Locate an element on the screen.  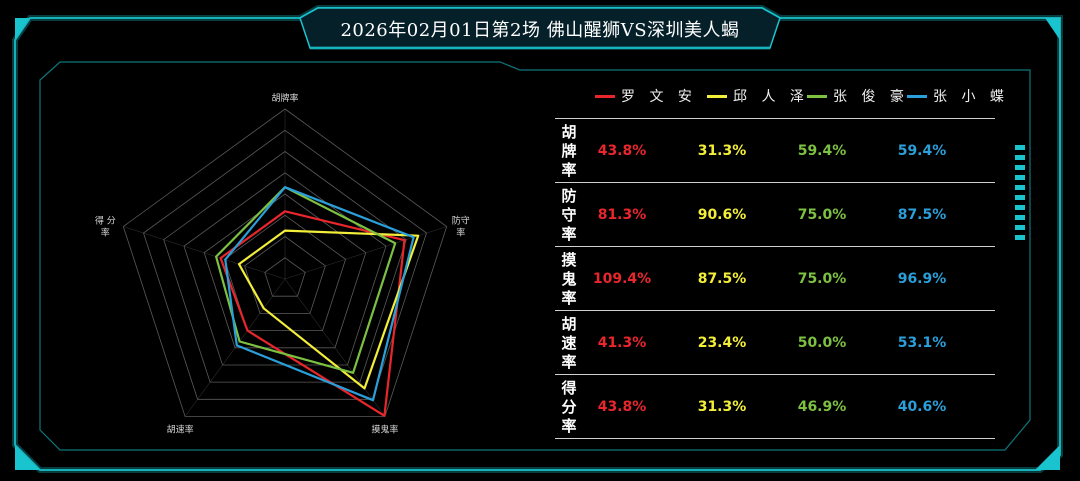
stats-value: 109.4% is located at coordinates (622, 279).